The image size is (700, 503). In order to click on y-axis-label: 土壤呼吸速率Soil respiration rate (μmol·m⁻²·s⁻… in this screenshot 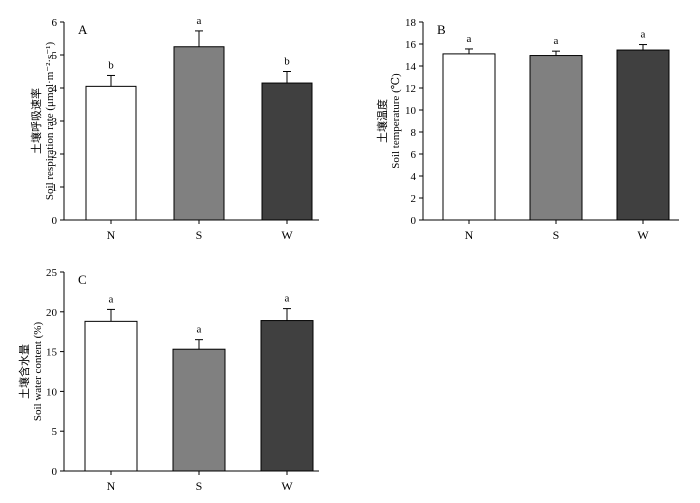, I will do `click(42, 121)`.